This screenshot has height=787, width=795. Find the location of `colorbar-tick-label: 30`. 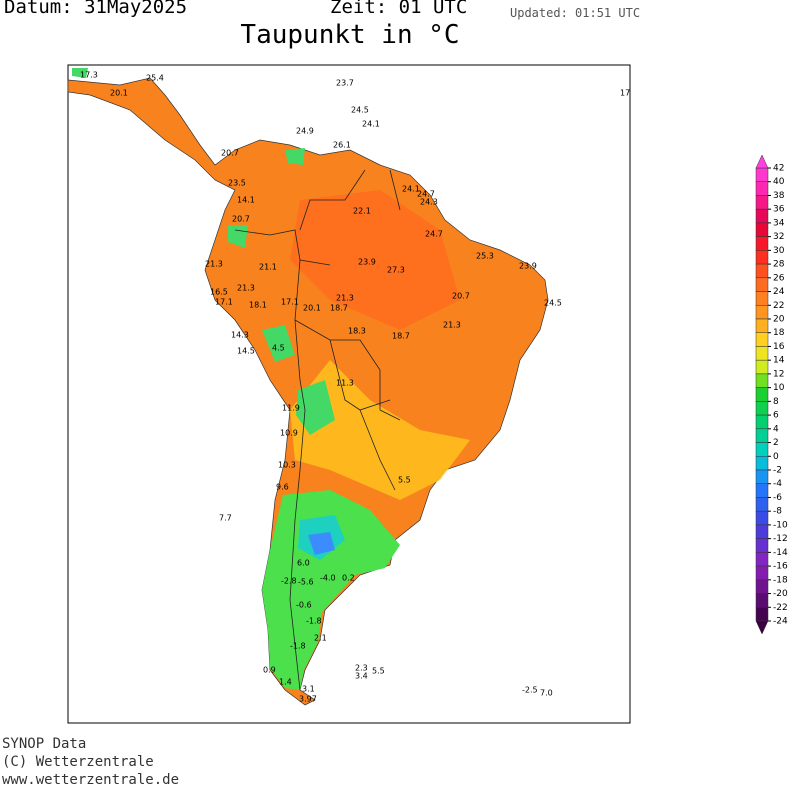

colorbar-tick-label: 30 is located at coordinates (779, 251).